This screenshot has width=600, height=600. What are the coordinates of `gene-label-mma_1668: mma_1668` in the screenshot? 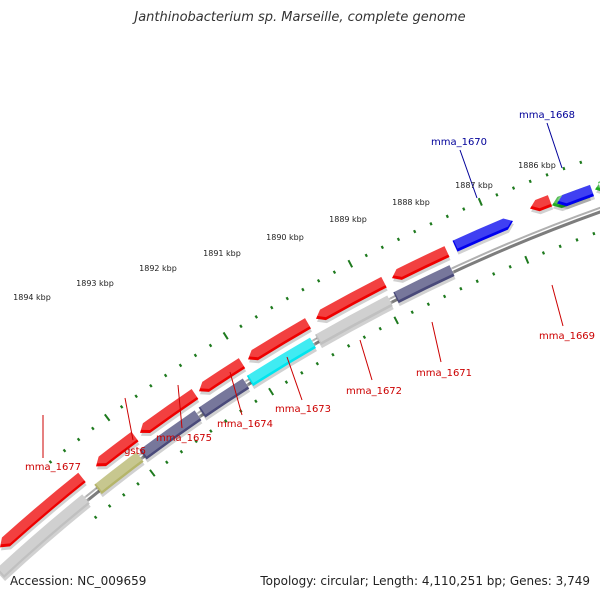 It's located at (547, 115).